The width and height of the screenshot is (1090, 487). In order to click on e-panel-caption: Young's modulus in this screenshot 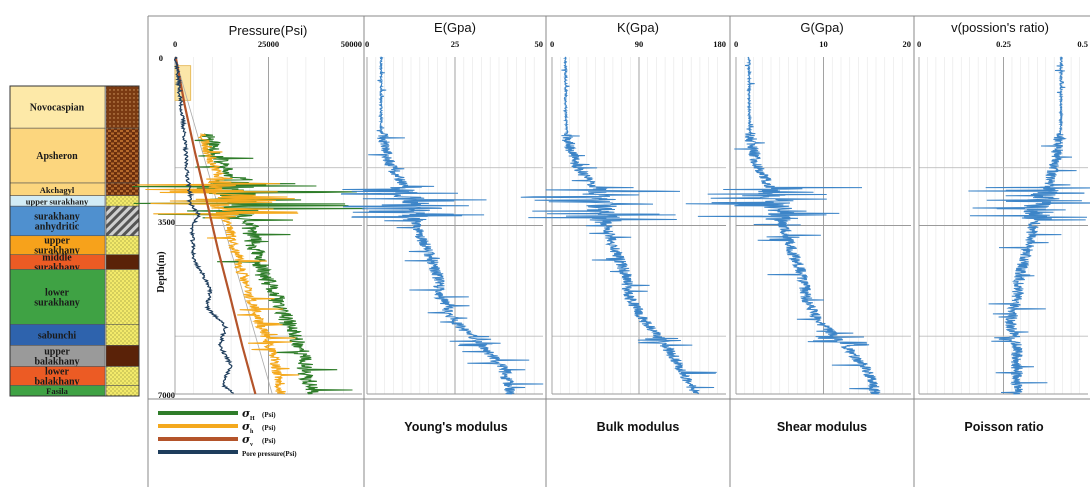, I will do `click(455, 427)`.